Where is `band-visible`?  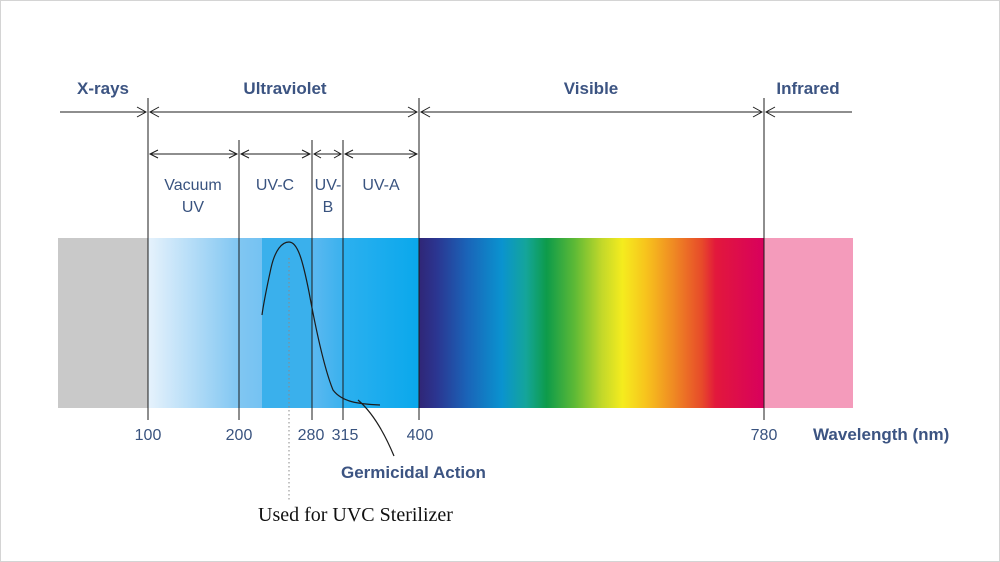 band-visible is located at coordinates (591, 323).